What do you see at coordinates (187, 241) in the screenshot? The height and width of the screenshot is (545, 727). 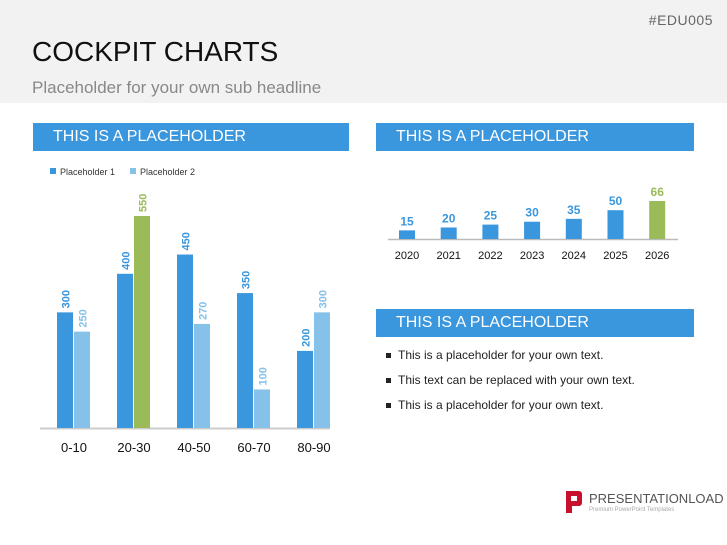 I see `data-label: 450` at bounding box center [187, 241].